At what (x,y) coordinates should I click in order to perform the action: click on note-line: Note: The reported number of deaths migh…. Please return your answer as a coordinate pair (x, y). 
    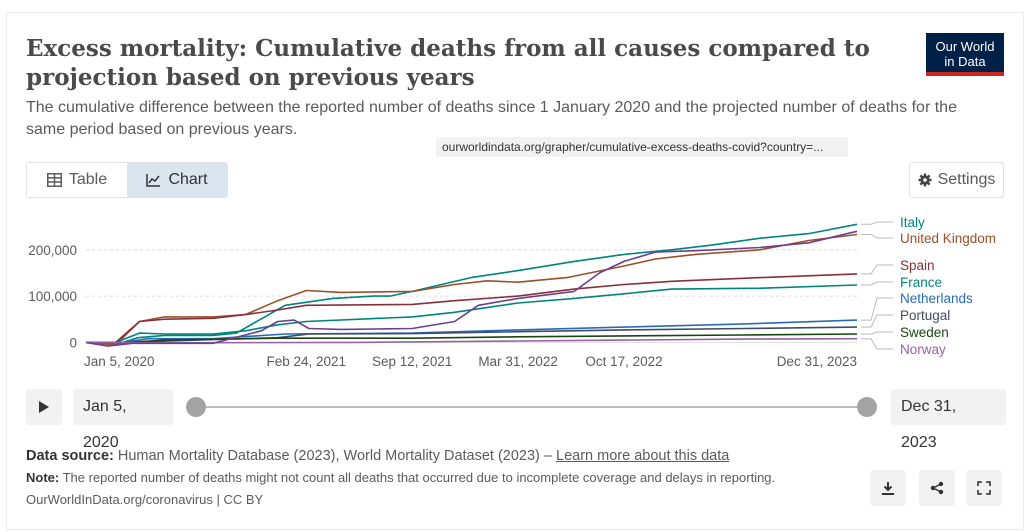
    Looking at the image, I should click on (441, 478).